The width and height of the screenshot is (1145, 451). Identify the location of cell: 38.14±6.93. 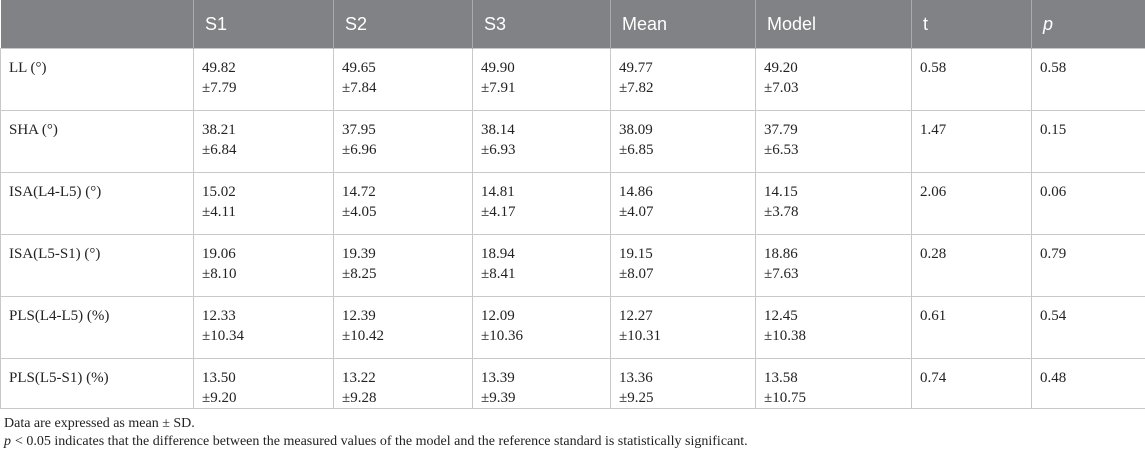
(542, 142).